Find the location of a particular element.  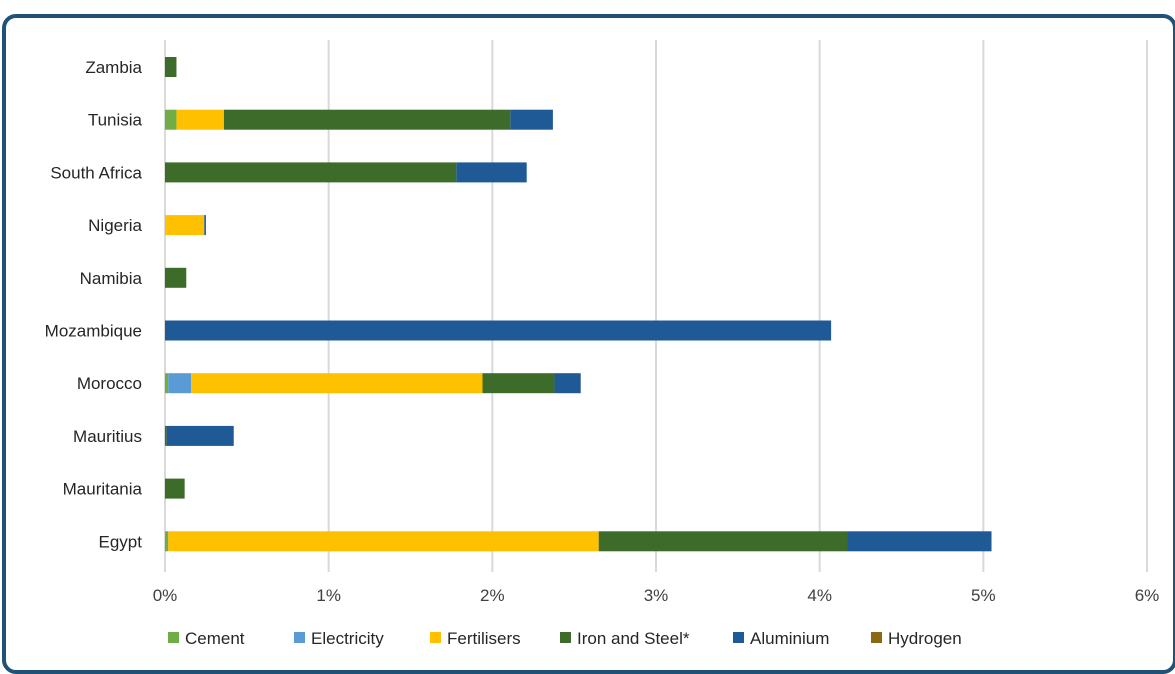

legend-label: Hydrogen is located at coordinates (925, 638).